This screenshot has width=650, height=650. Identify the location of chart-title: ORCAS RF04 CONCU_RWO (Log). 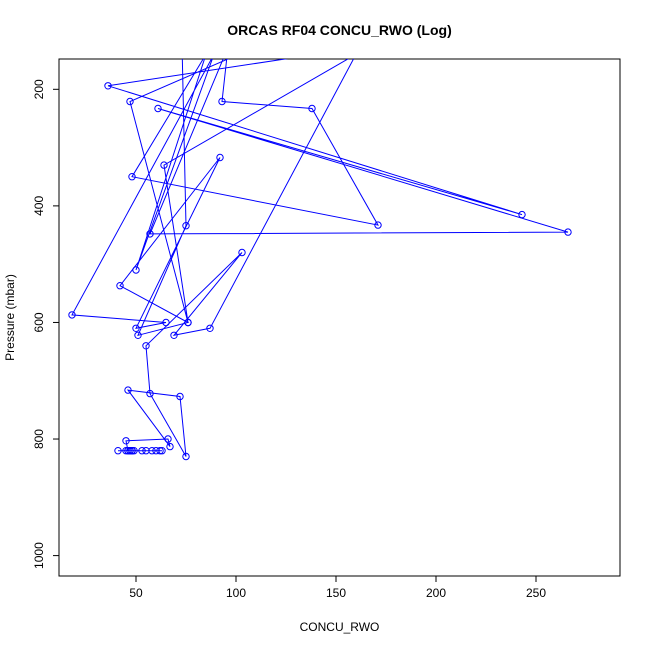
(339, 30).